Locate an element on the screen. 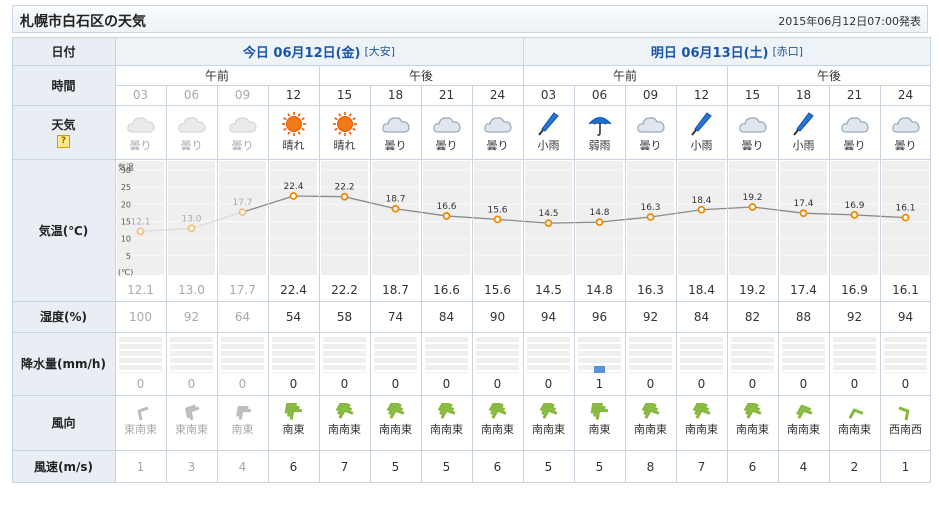 The height and width of the screenshot is (510, 939). temp-axis-unit: (℃) is located at coordinates (125, 272).